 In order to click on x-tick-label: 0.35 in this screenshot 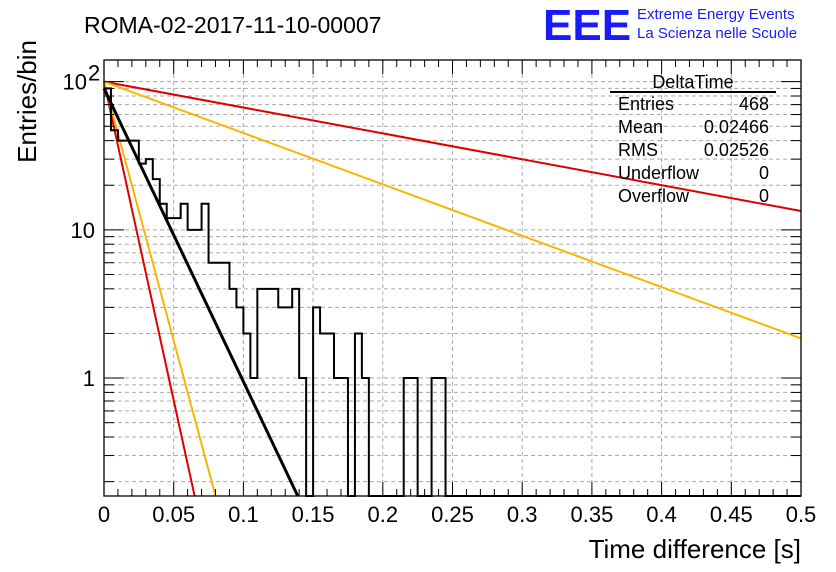, I will do `click(591, 514)`.